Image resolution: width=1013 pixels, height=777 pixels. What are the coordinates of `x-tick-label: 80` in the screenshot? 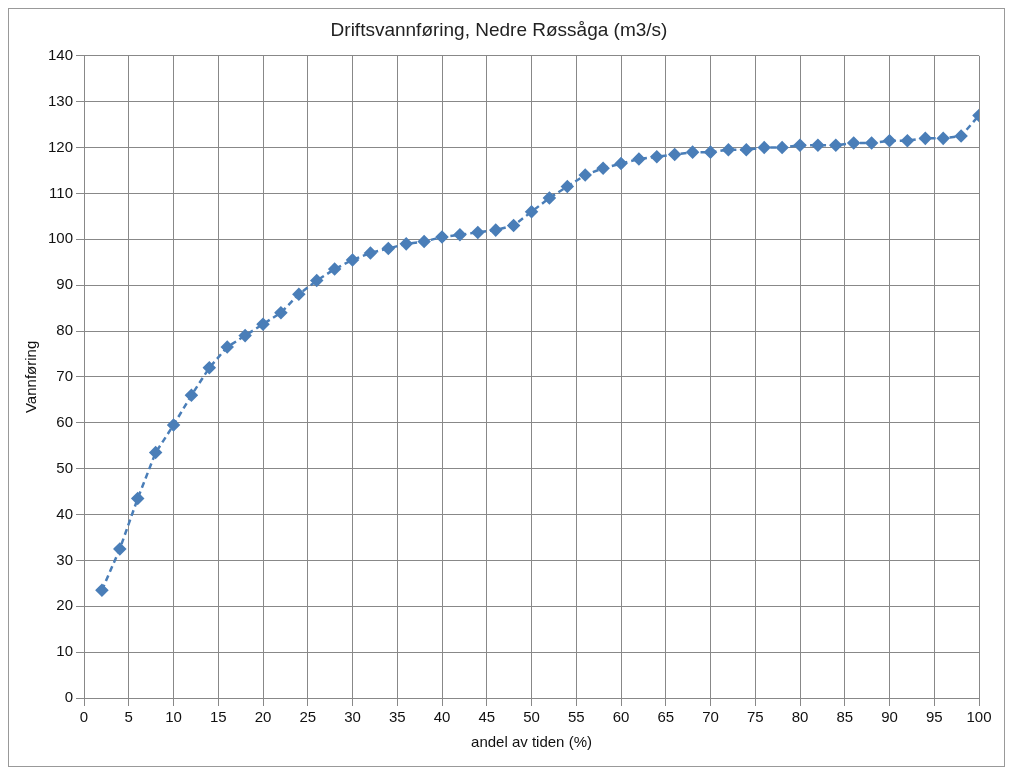 It's located at (800, 717).